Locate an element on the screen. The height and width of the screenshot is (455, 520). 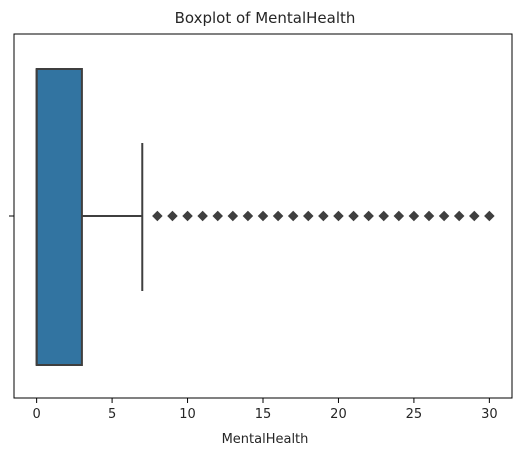
box is located at coordinates (59, 217).